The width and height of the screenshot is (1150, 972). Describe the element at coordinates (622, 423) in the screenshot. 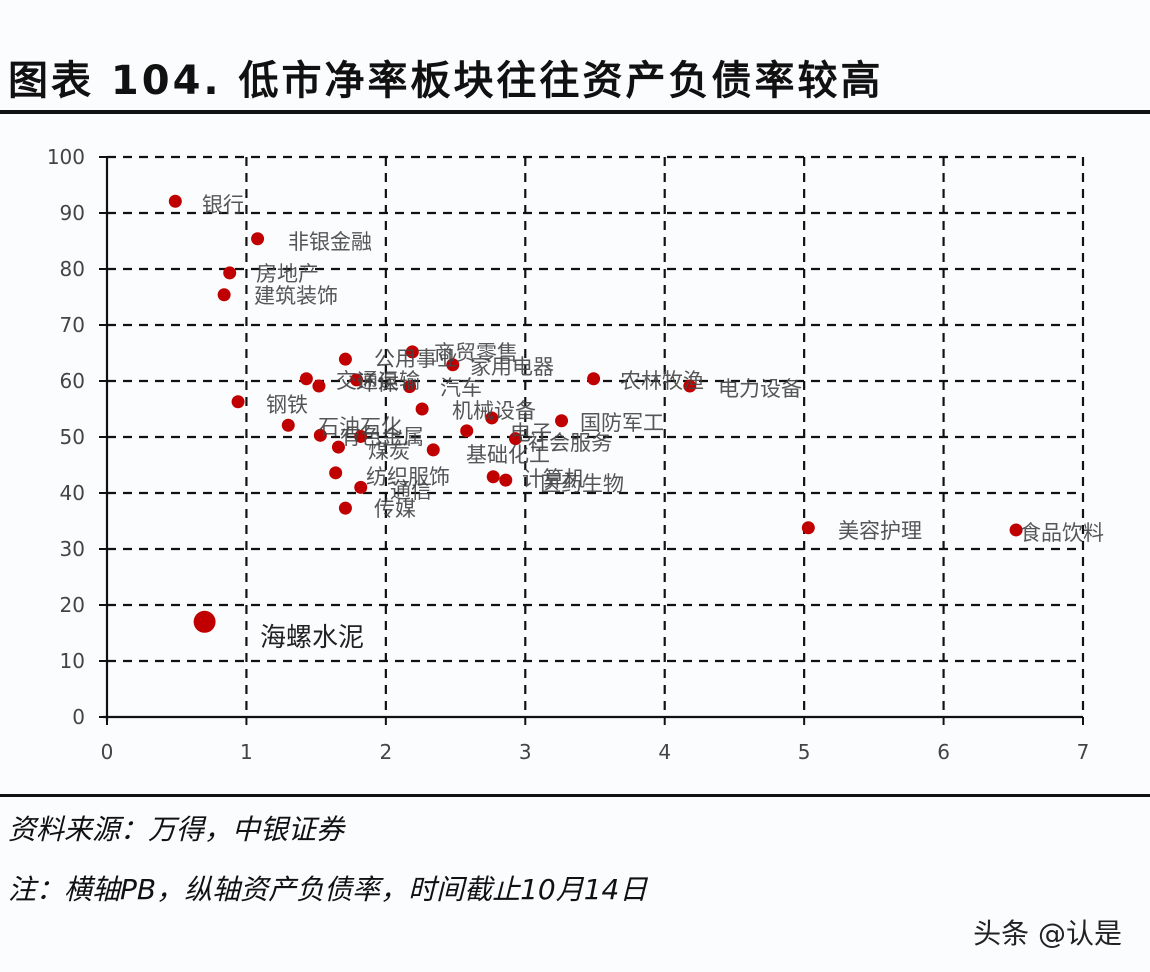

I see `point-label: 国防军工` at that location.